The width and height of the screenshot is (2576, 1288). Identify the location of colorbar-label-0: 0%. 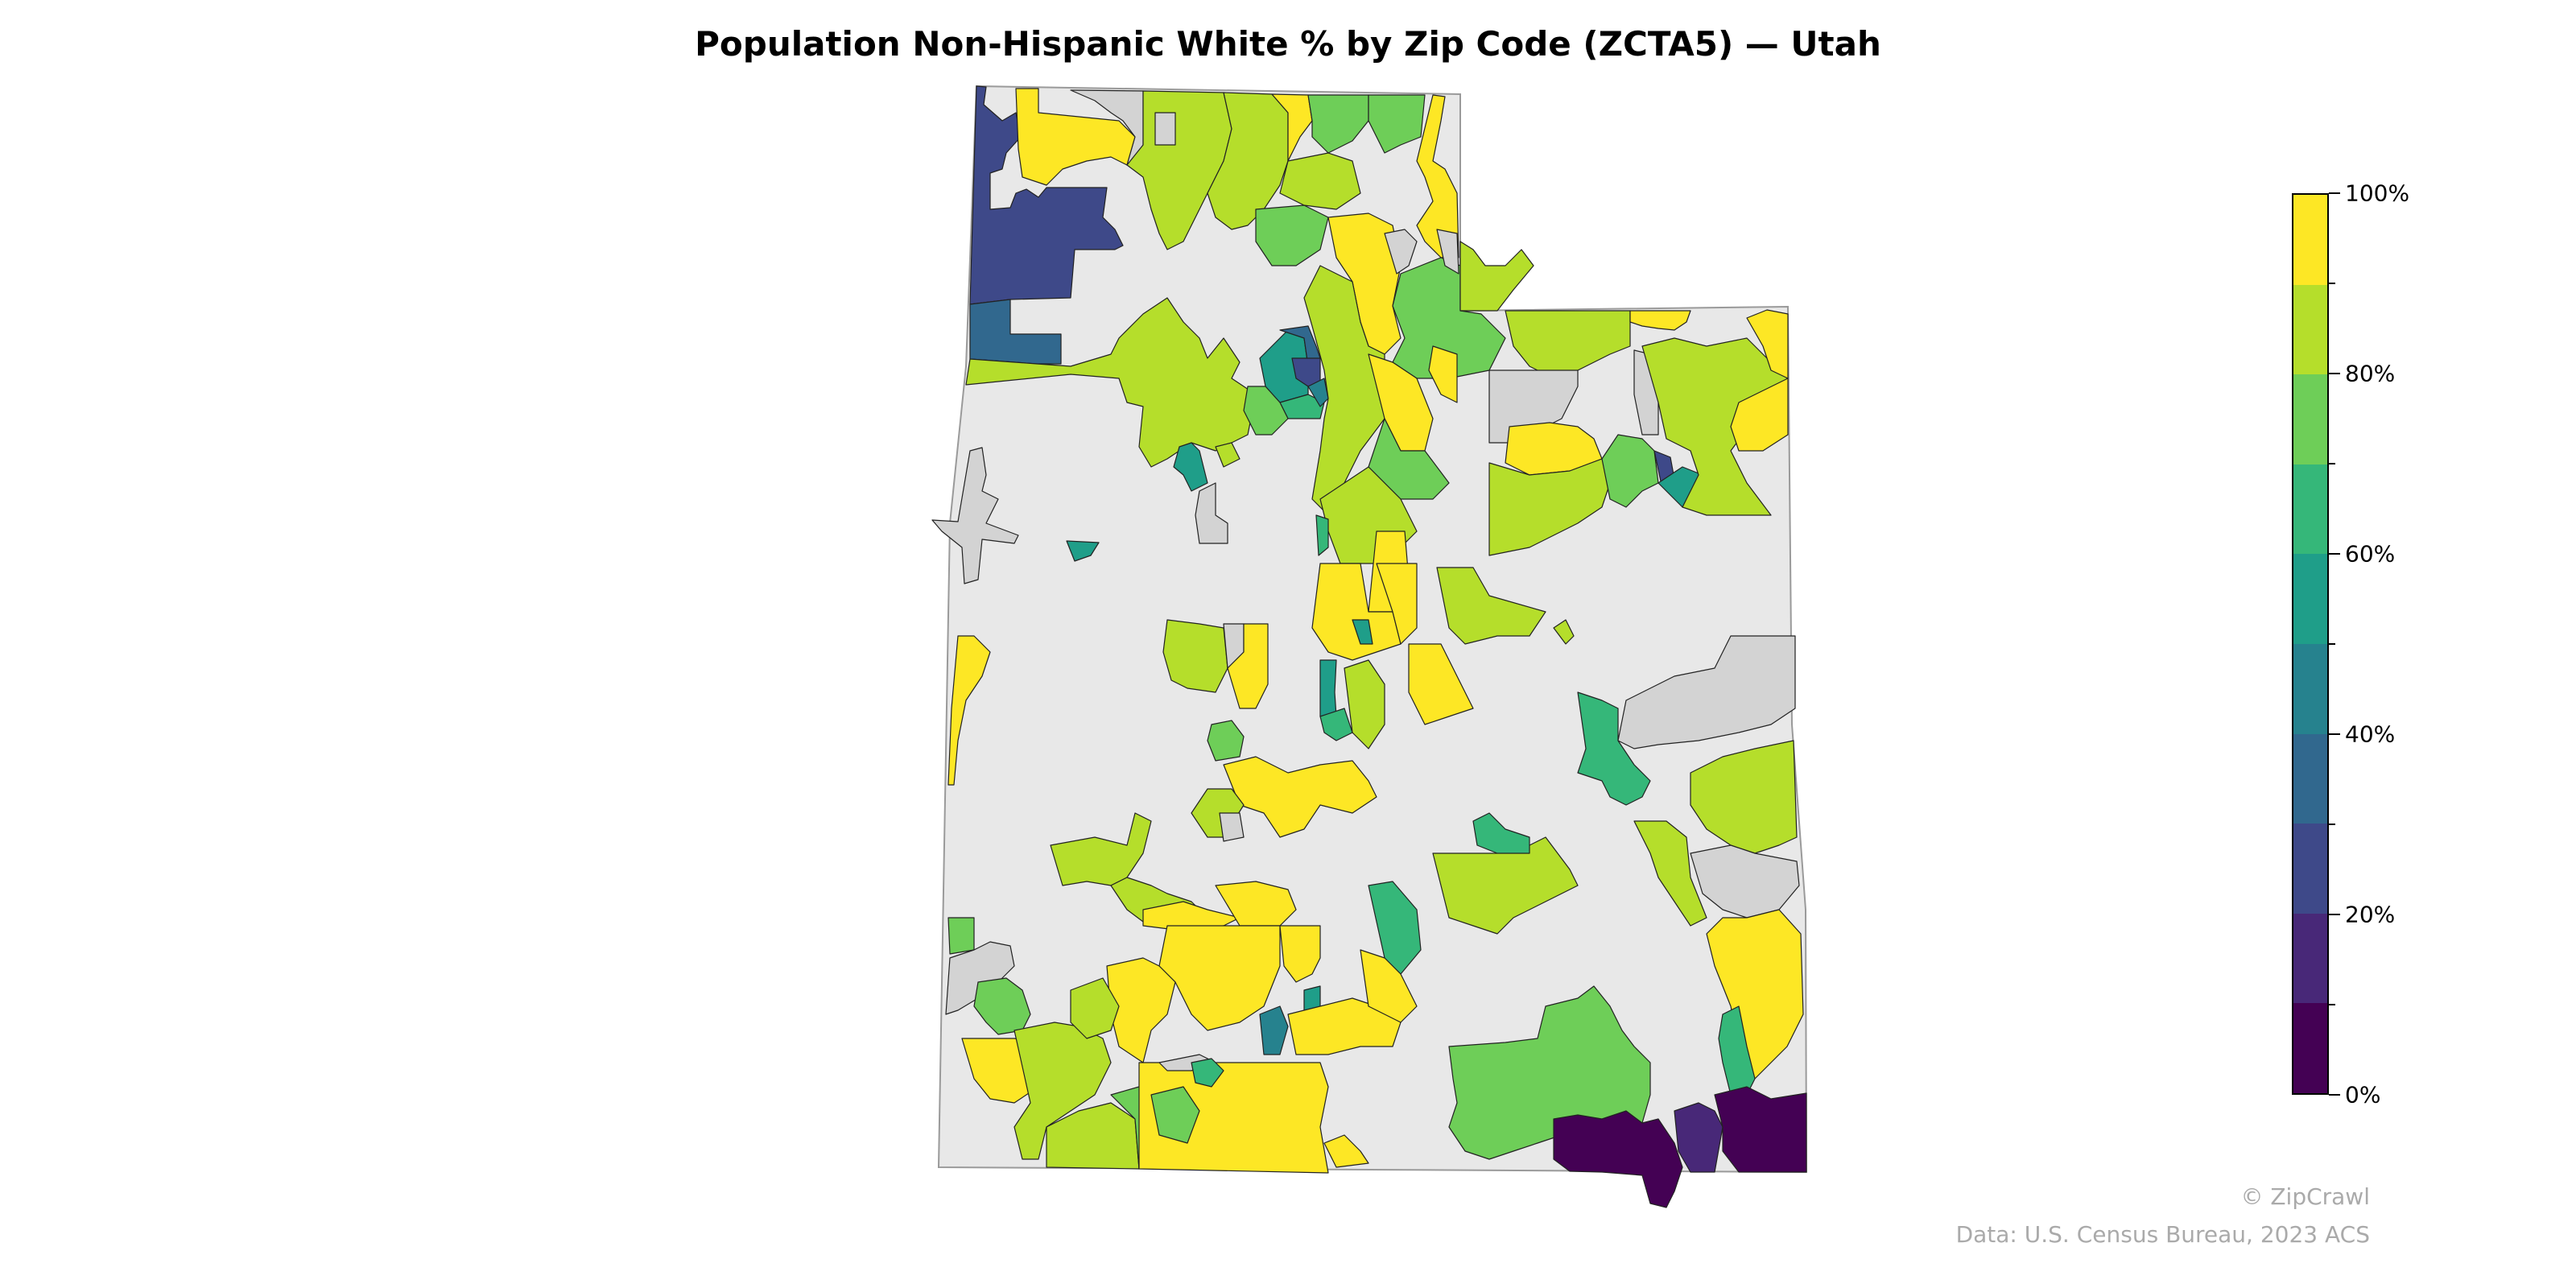
(2363, 1094).